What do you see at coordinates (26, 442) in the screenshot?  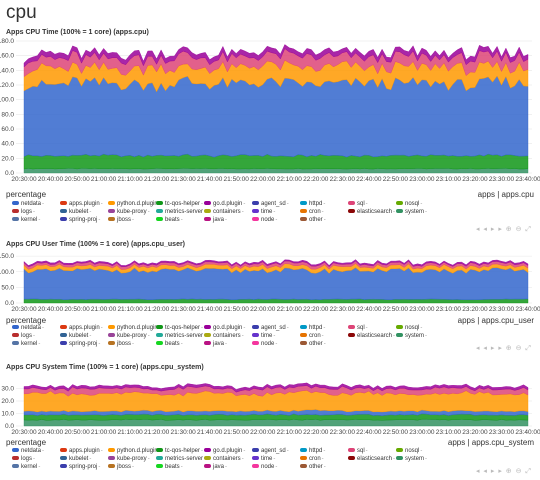 I see `units-label: percentage` at bounding box center [26, 442].